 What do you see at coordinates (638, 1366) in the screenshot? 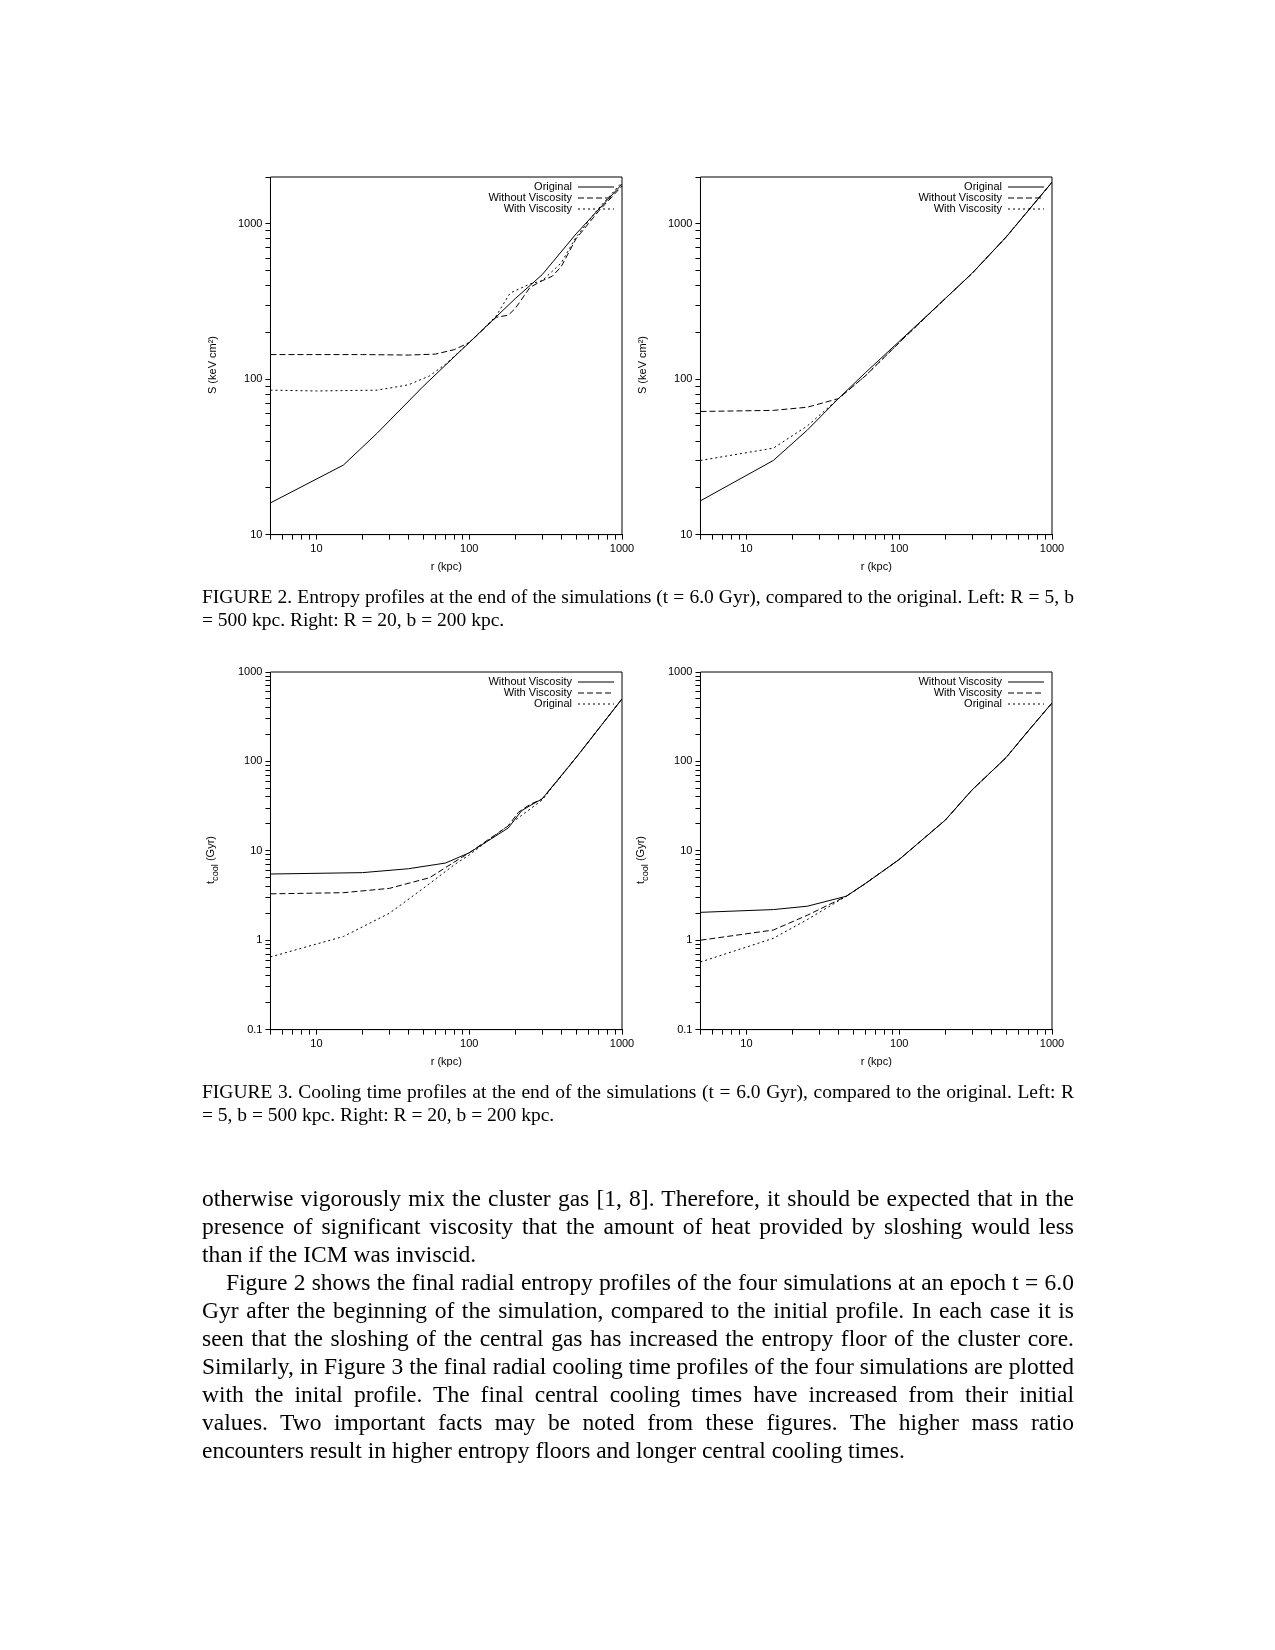
I see `caption: Figure 2 shows the final radial entropy profiles of the four simulations at an epoch t = 6.0 Gyr after the beginning of the simulation, compared to the initial profile. In each case it is seen that the sloshing of the central gas has increased the entropy floor of the cluster core. Similarly, in Figure 3 the final radial cooling time profiles of the four simulations are plotted with the inital profile. The final central cooling times have increased from their initial values. Two important facts may be noted from these figures. The higher mass ratio encounters result in higher entropy floors and longer central cooling times.` at bounding box center [638, 1366].